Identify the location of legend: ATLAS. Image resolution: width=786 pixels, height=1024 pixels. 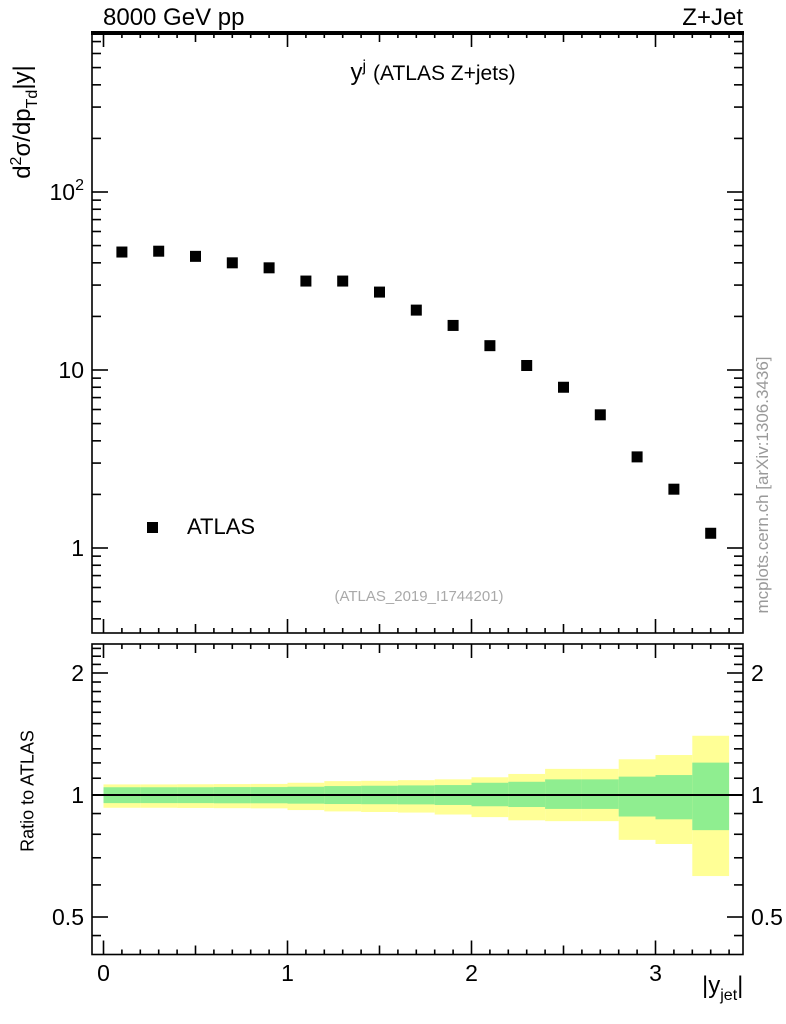
(201, 527).